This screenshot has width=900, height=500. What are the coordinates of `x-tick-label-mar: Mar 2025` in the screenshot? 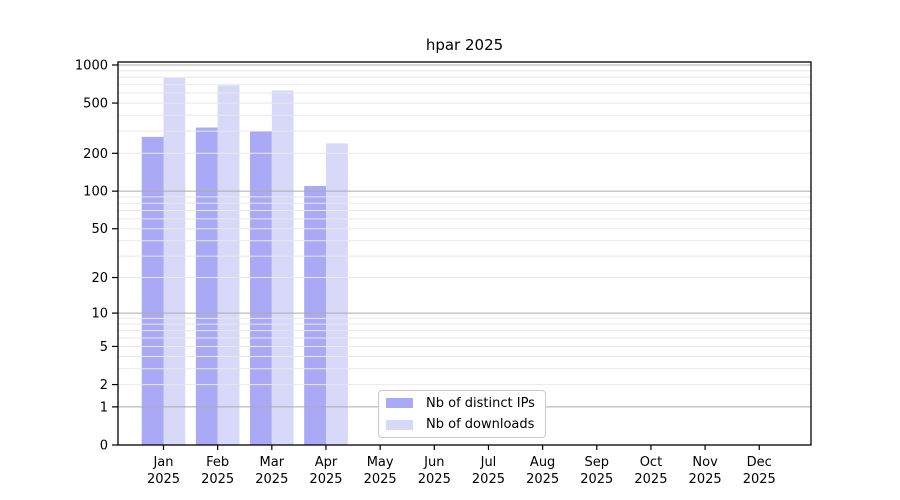 It's located at (271, 471).